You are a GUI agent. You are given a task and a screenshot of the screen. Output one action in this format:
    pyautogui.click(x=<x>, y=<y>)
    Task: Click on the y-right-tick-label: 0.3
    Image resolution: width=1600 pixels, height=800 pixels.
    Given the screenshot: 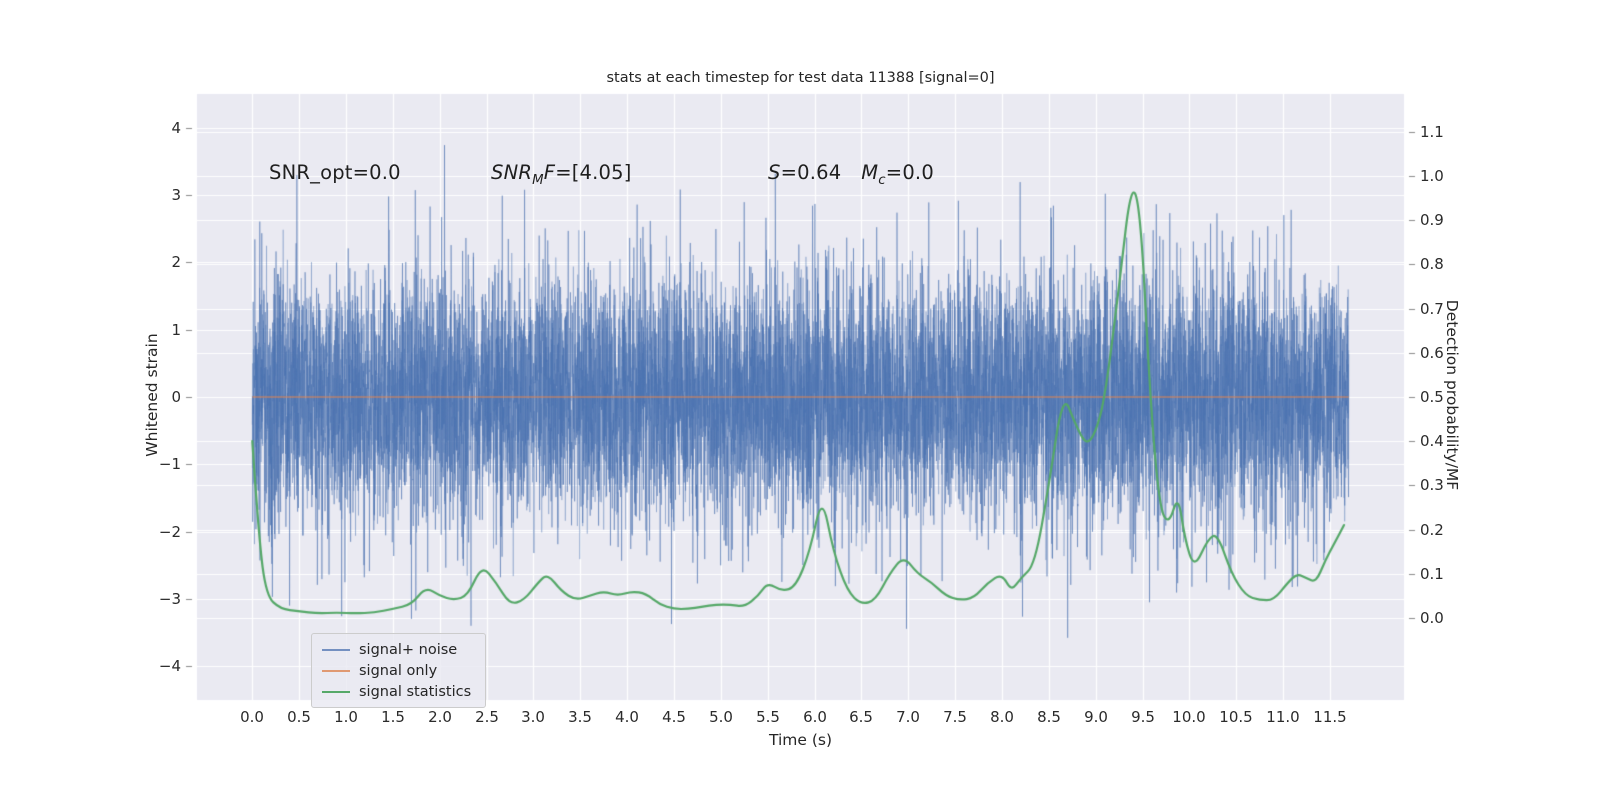 What is the action you would take?
    pyautogui.click(x=1432, y=485)
    